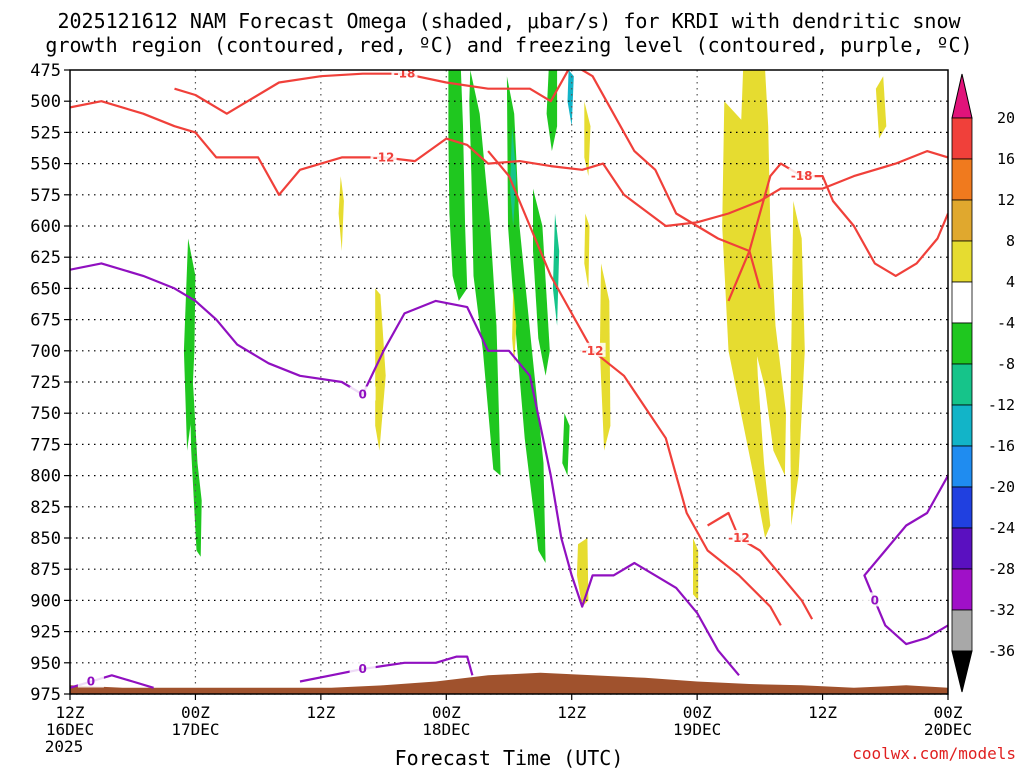  What do you see at coordinates (45, 414) in the screenshot?
I see `y-tick-label: 750` at bounding box center [45, 414].